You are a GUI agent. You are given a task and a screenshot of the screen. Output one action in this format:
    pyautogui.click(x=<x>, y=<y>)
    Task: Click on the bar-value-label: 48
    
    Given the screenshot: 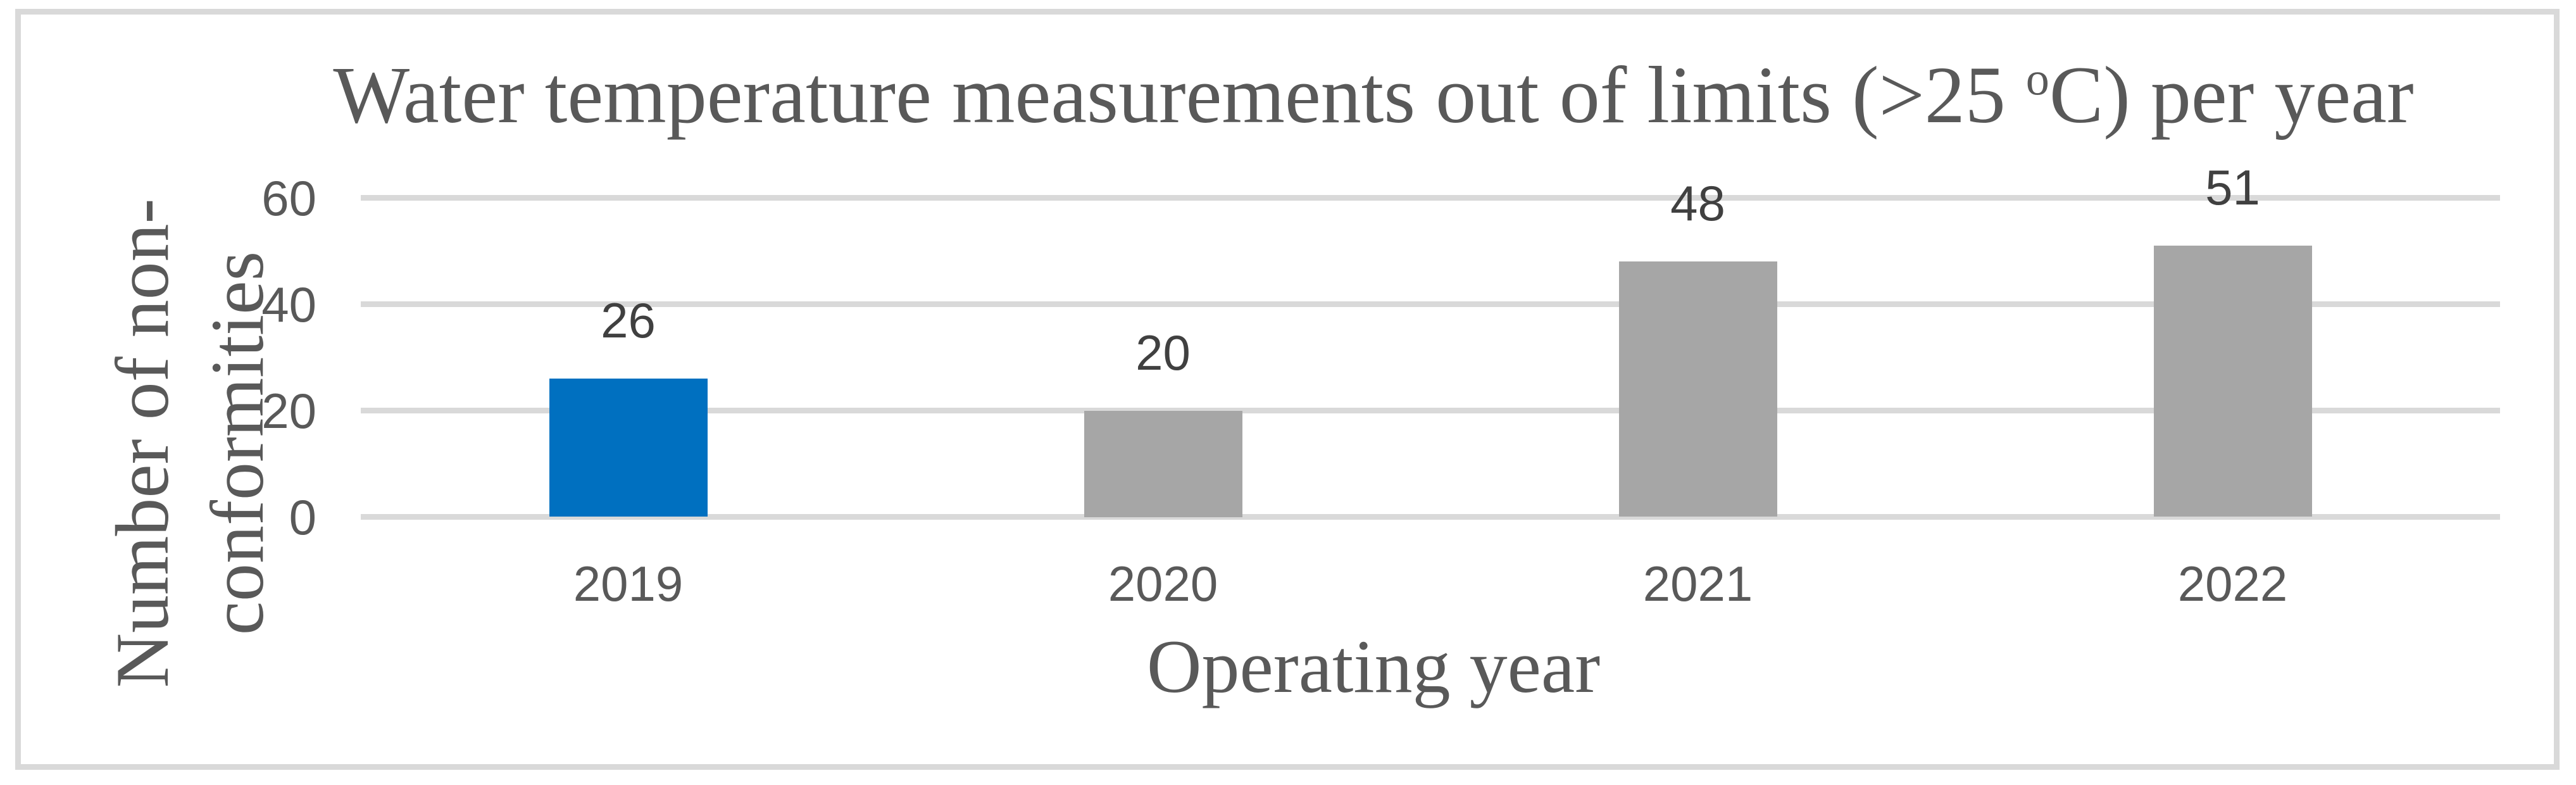 What is the action you would take?
    pyautogui.click(x=1698, y=203)
    